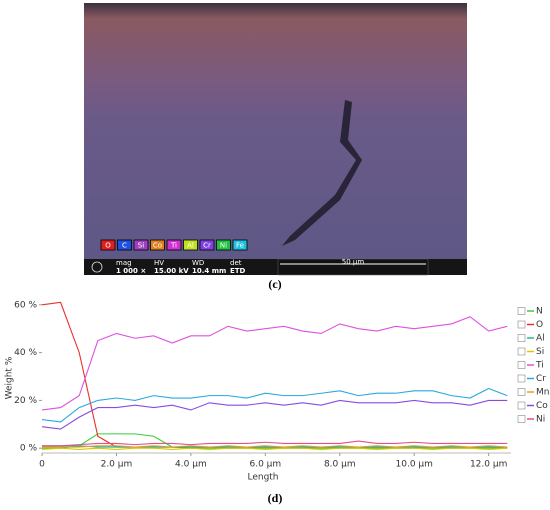 Image resolution: width=550 pixels, height=510 pixels. I want to click on info-key: WD, so click(198, 263).